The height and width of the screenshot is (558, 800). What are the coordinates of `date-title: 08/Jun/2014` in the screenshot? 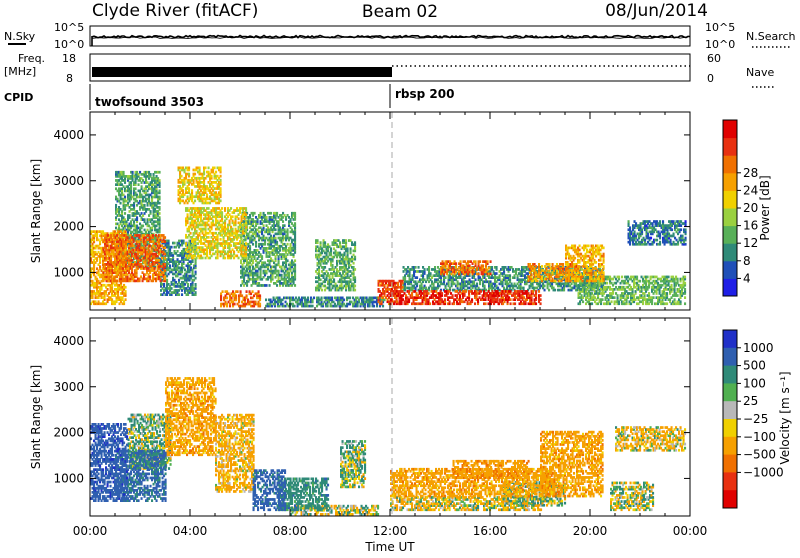 It's located at (656, 11).